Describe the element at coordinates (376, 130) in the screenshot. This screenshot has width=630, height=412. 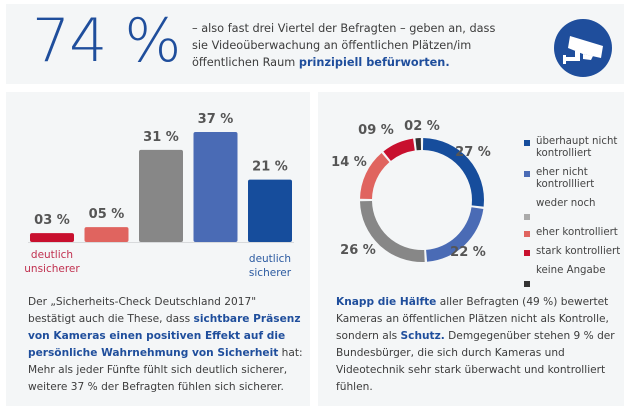
I see `donut-value-label: 09 %` at that location.